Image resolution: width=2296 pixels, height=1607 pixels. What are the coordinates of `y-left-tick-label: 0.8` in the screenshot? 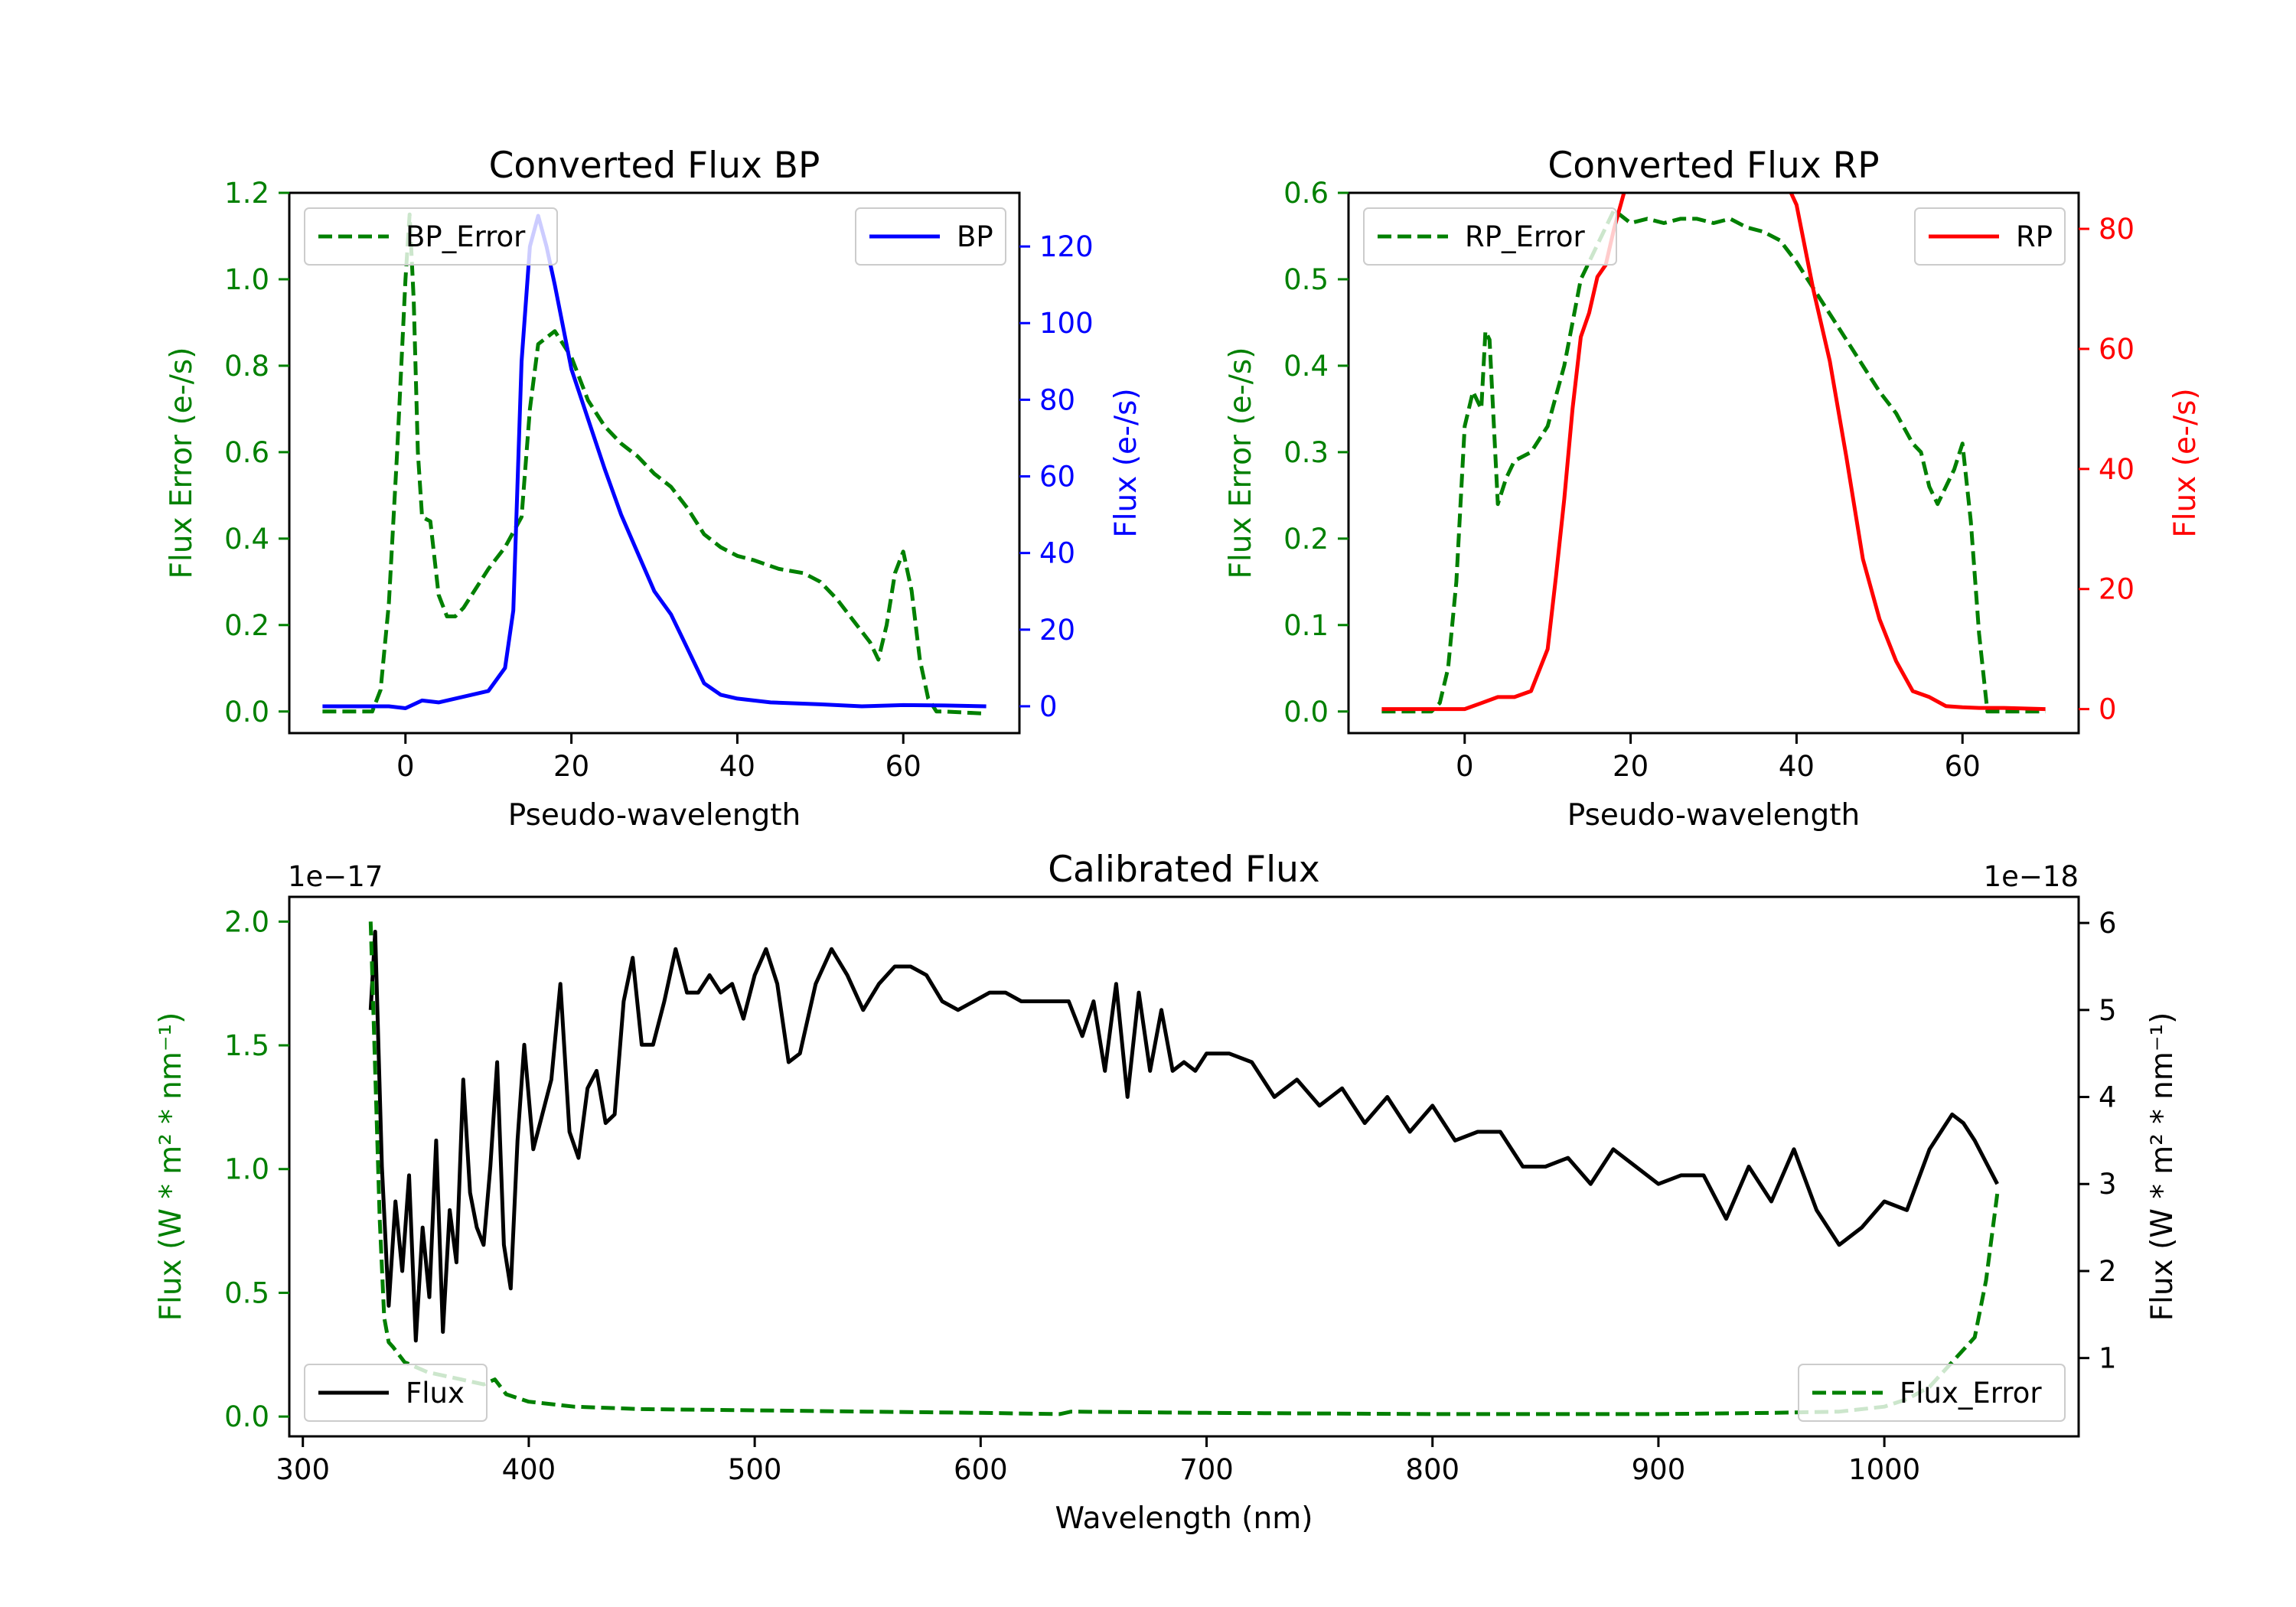 It's located at (246, 366).